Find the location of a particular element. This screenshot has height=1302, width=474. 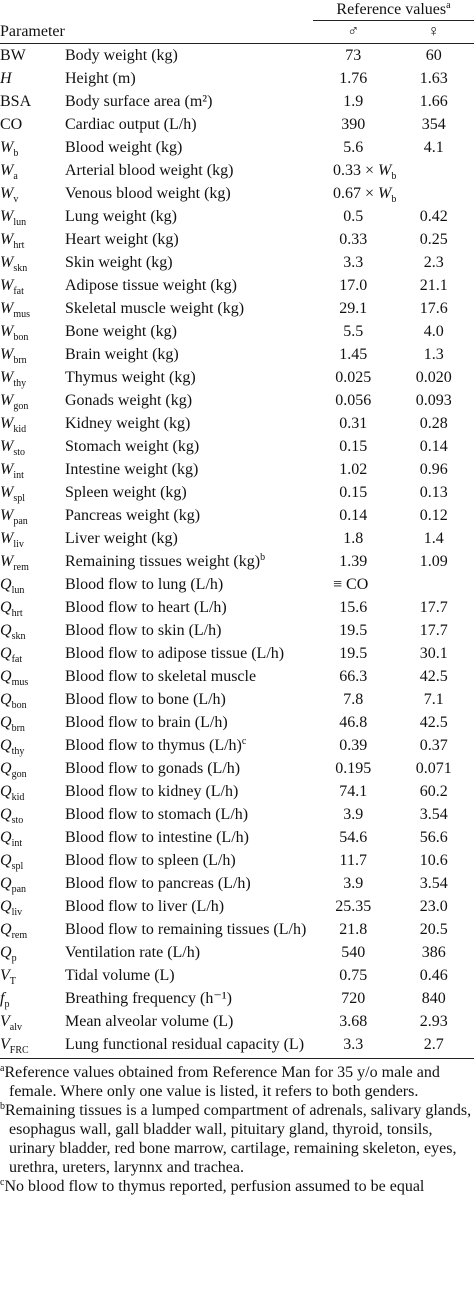

symbol-cell: Wa is located at coordinates (32, 170).